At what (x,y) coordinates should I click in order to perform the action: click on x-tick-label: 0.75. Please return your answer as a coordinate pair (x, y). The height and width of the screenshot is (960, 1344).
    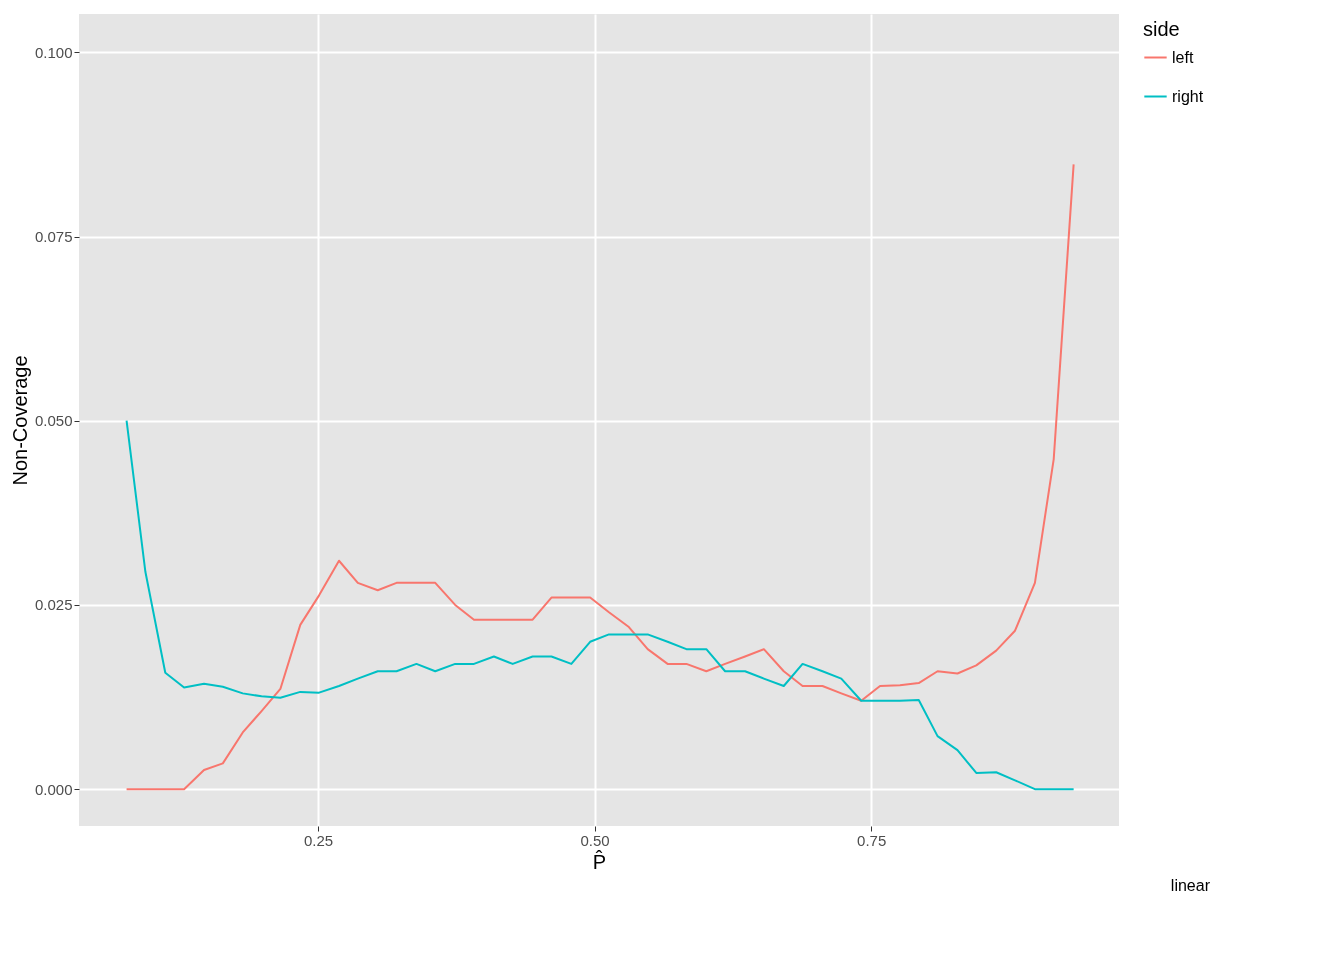
    Looking at the image, I should click on (872, 840).